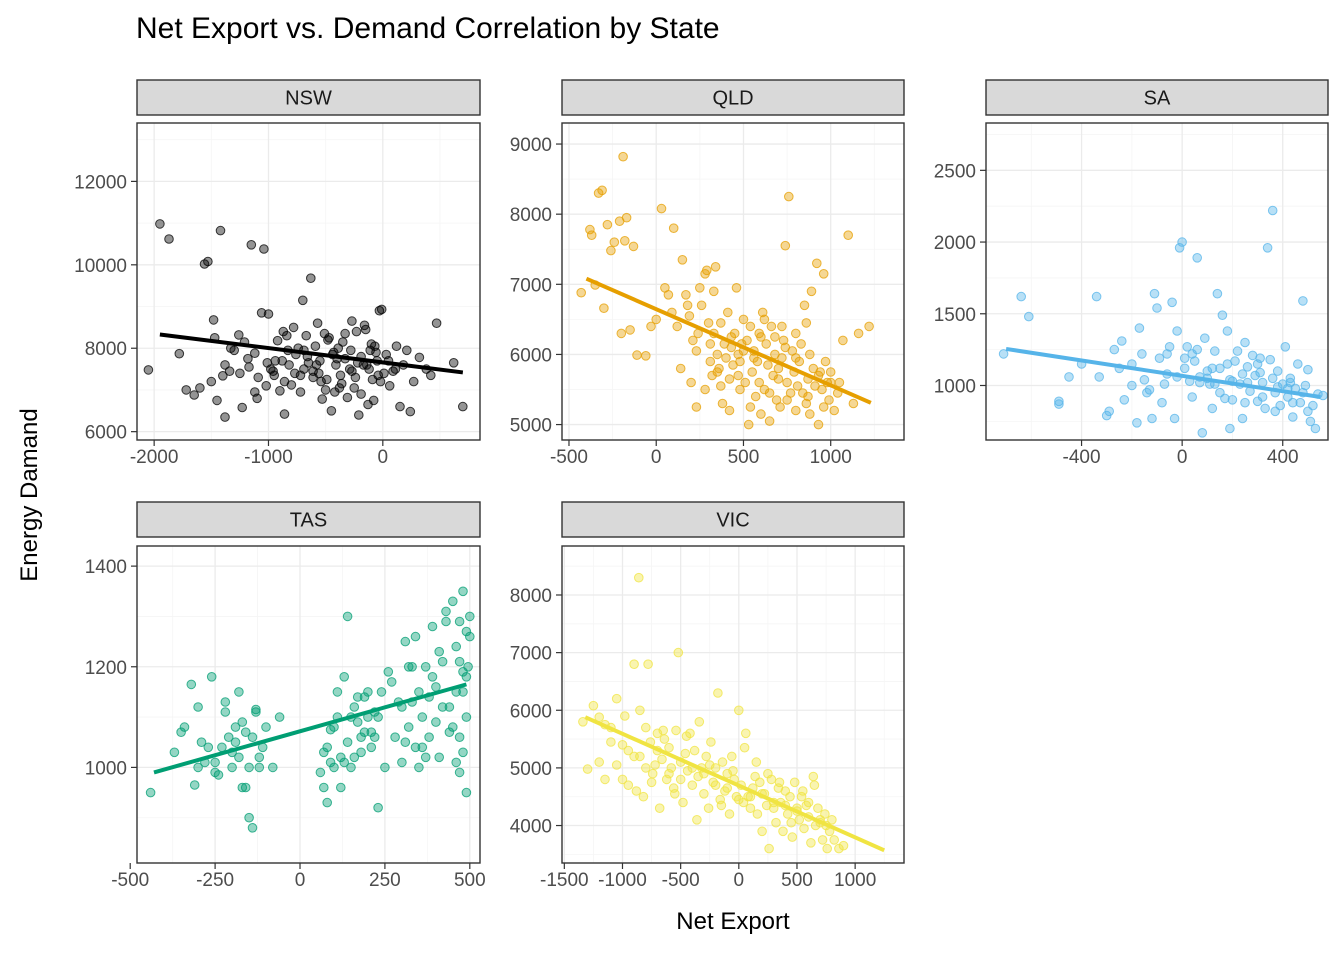 The width and height of the screenshot is (1344, 960). What do you see at coordinates (106, 349) in the screenshot?
I see `y-tick-label-nsw: 8000` at bounding box center [106, 349].